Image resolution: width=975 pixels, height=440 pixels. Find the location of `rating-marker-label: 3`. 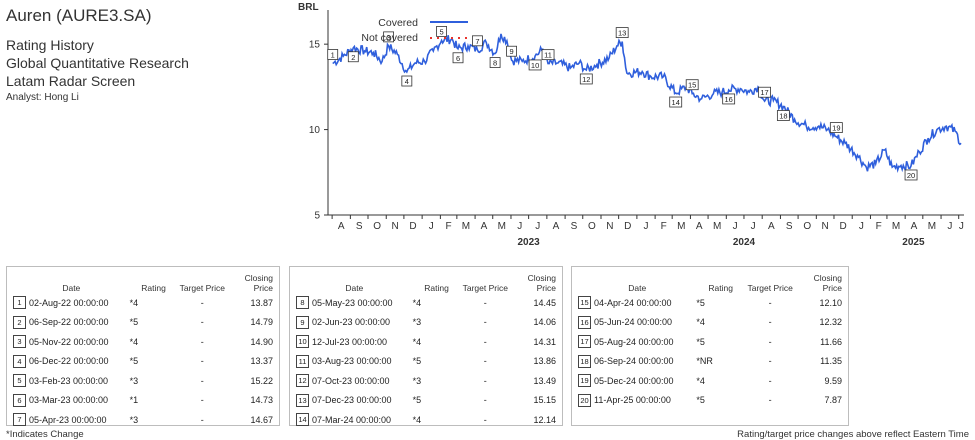

rating-marker-label: 3 is located at coordinates (389, 37).